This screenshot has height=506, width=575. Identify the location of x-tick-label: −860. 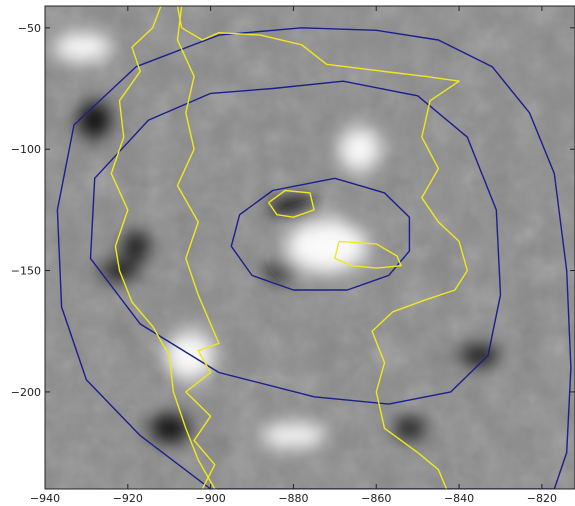
(376, 498).